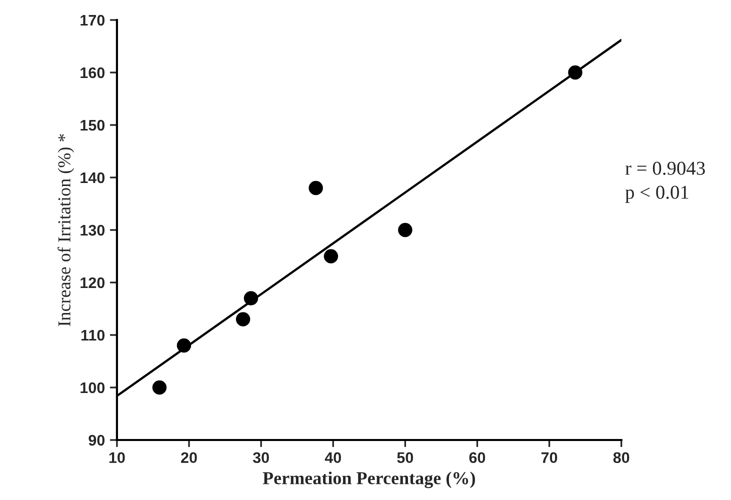 The width and height of the screenshot is (731, 500). What do you see at coordinates (93, 335) in the screenshot?
I see `y-tick-label: 110` at bounding box center [93, 335].